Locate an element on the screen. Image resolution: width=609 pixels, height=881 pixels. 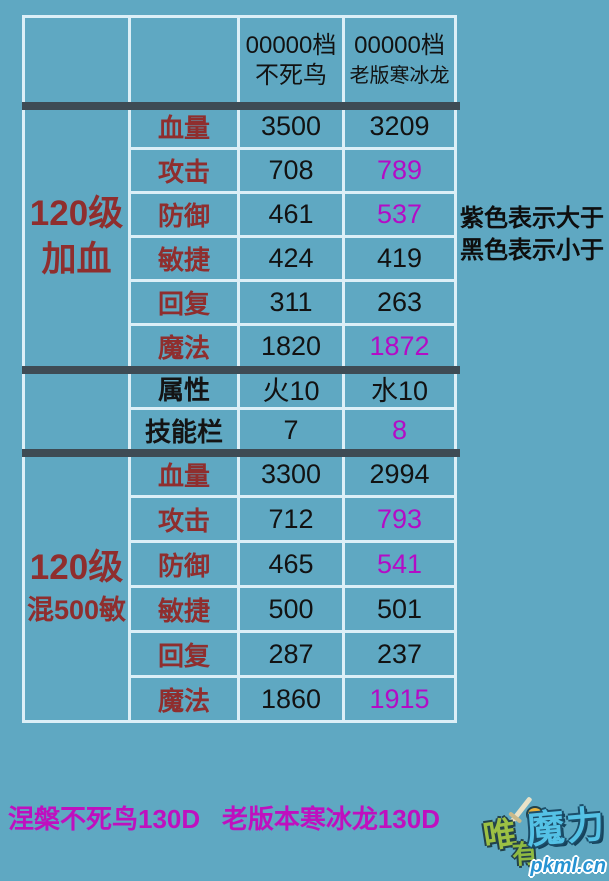
ice-dragon-recovery-value: 237 is located at coordinates (401, 655).